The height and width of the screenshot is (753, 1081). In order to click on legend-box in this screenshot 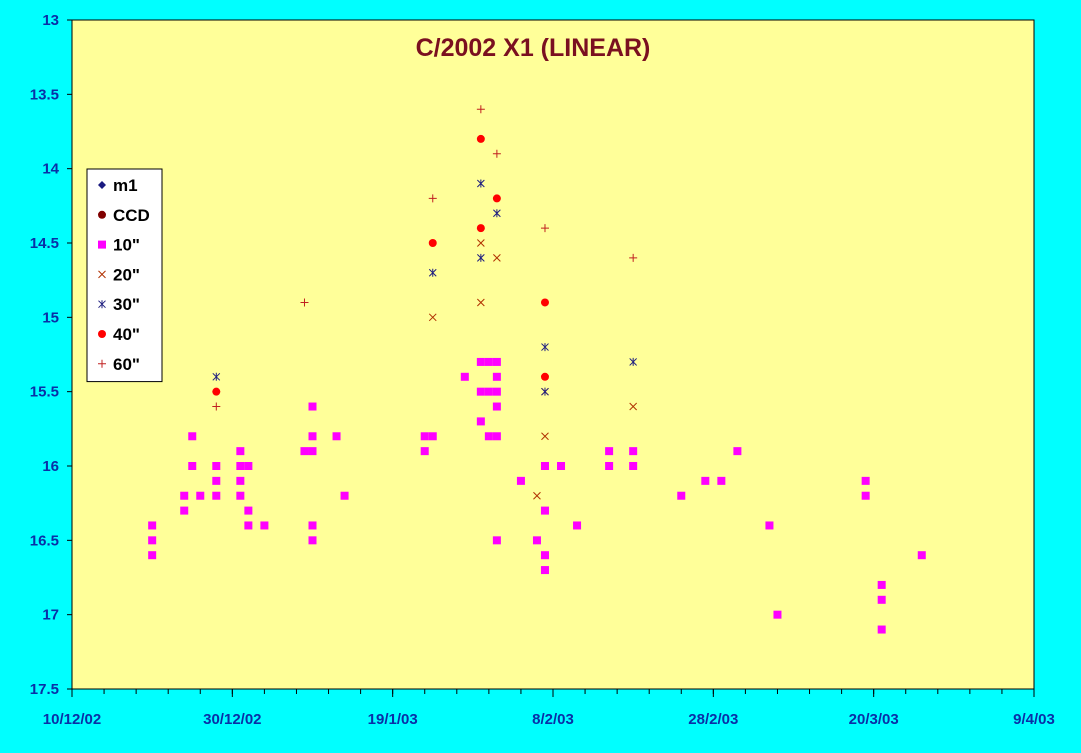, I will do `click(124, 275)`.